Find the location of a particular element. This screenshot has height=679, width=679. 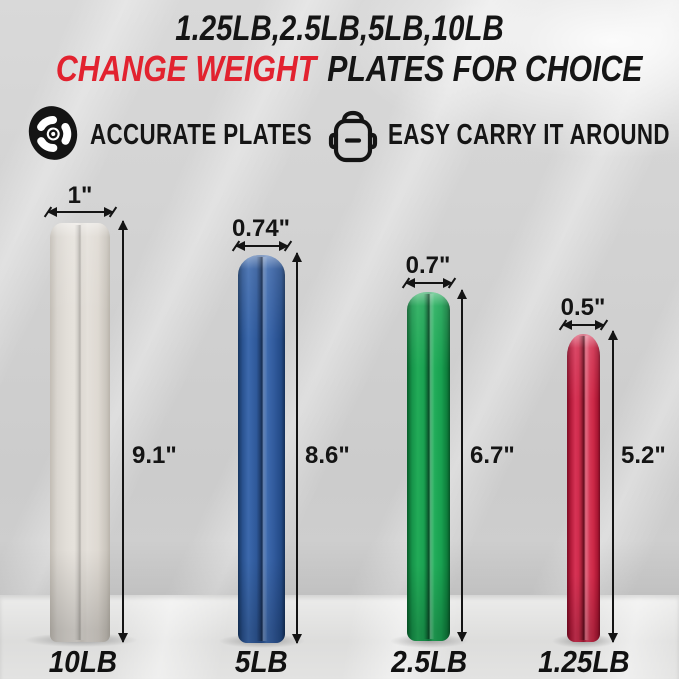

thickness-arrow-2-5lb is located at coordinates (429, 283).